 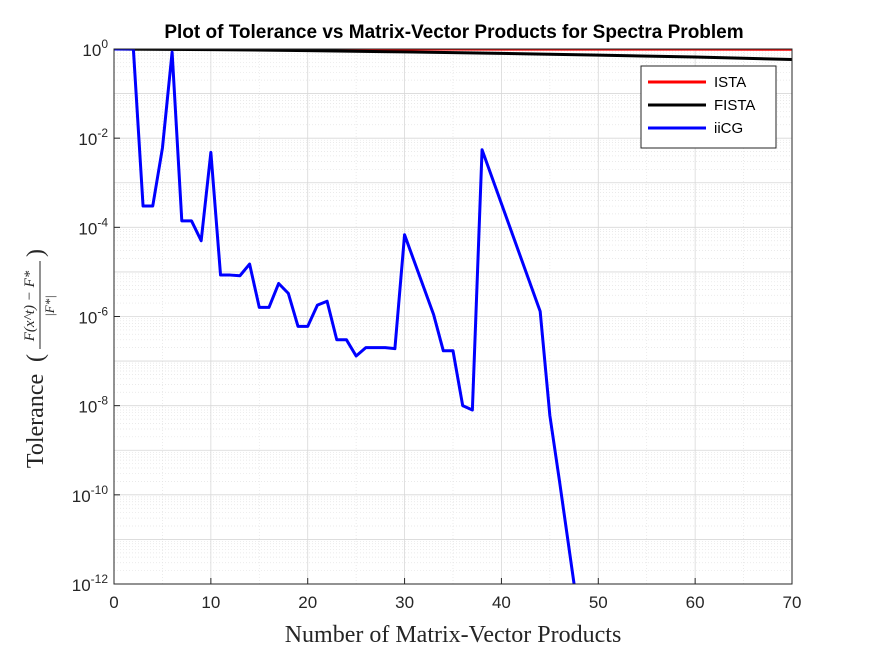 What do you see at coordinates (30, 306) in the screenshot?
I see `y-axis-label-numerator: F(x^t) − F*` at bounding box center [30, 306].